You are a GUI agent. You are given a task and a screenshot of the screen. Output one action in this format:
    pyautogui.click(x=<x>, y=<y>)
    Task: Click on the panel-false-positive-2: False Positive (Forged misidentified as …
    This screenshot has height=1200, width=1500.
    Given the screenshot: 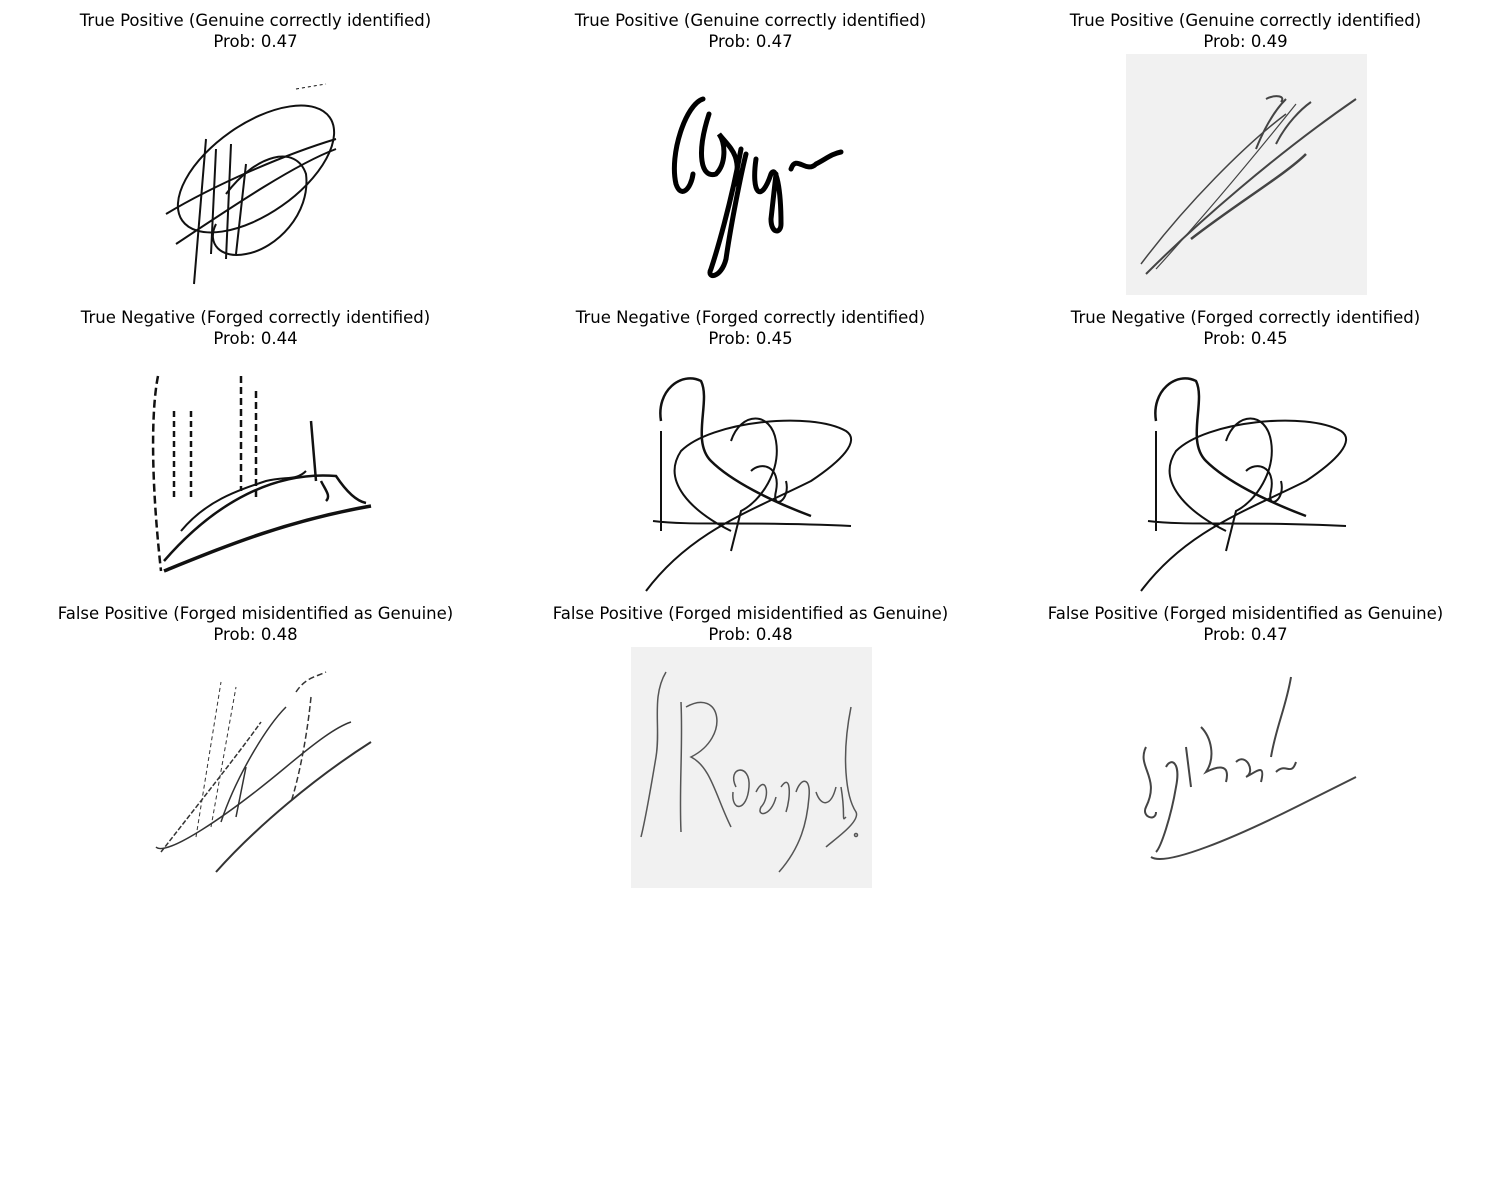 What is the action you would take?
    pyautogui.click(x=750, y=740)
    